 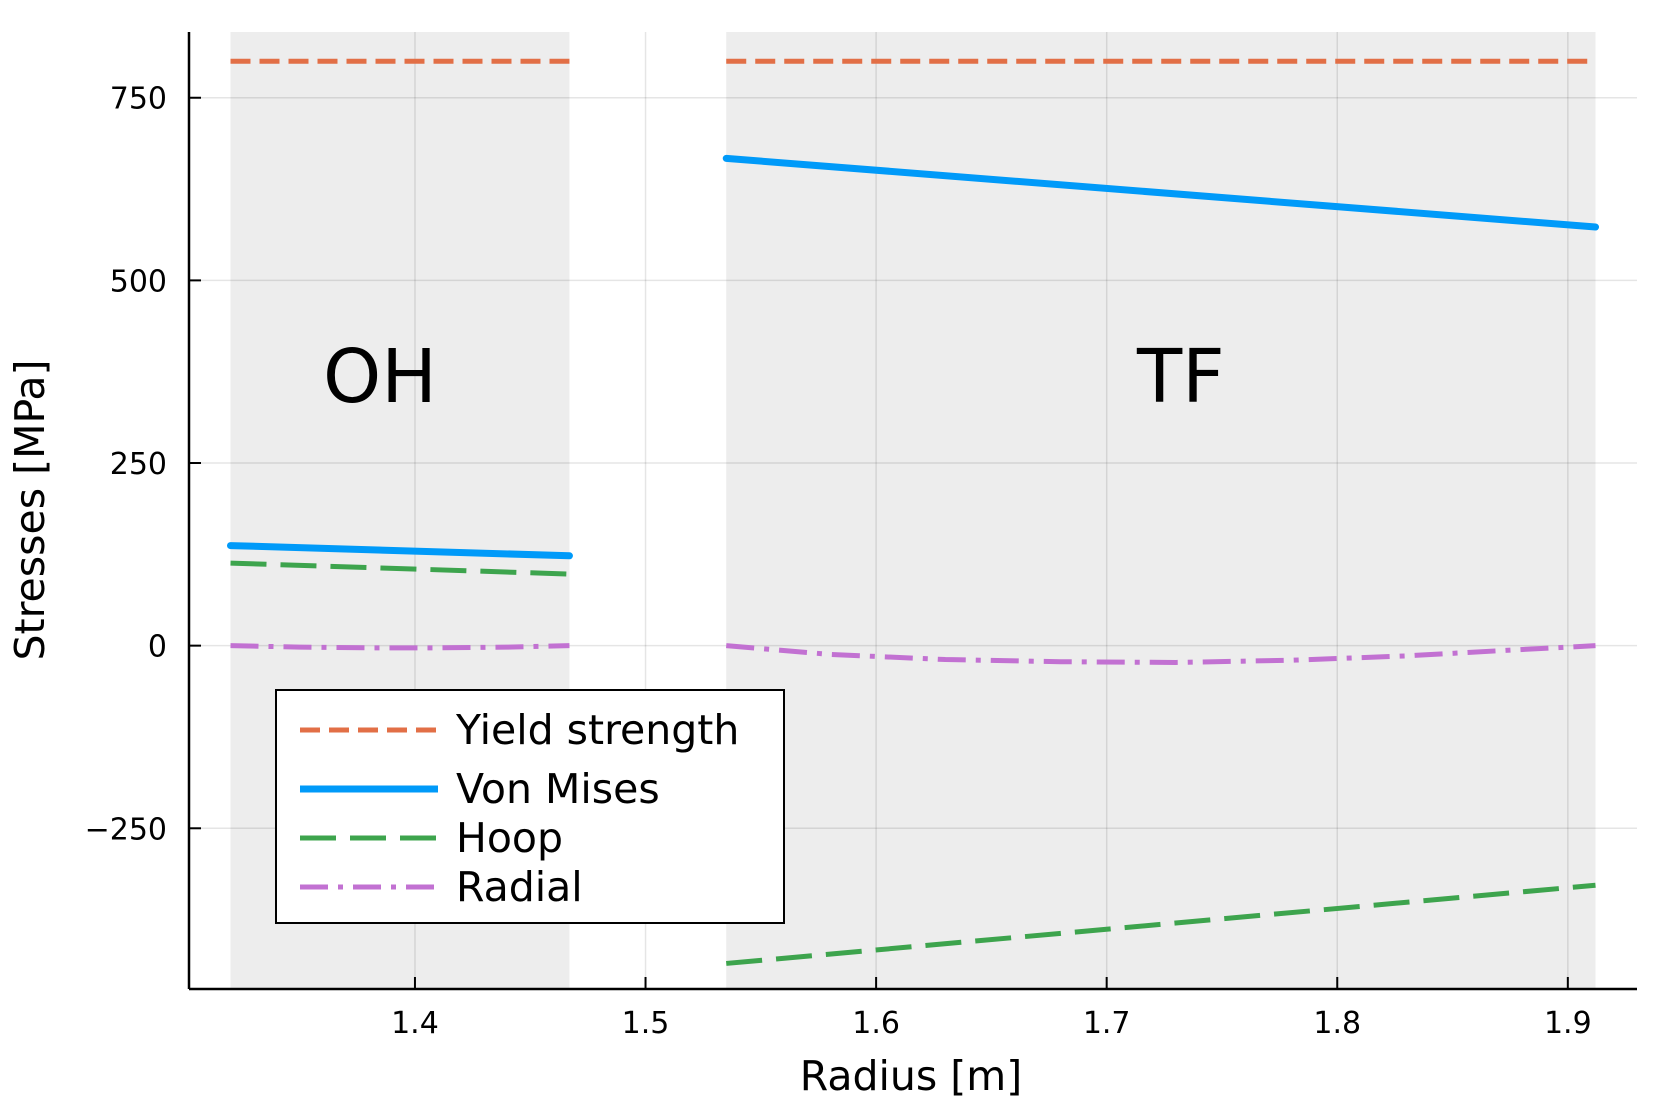 What do you see at coordinates (876, 1023) in the screenshot?
I see `x-tick-label: 1.6` at bounding box center [876, 1023].